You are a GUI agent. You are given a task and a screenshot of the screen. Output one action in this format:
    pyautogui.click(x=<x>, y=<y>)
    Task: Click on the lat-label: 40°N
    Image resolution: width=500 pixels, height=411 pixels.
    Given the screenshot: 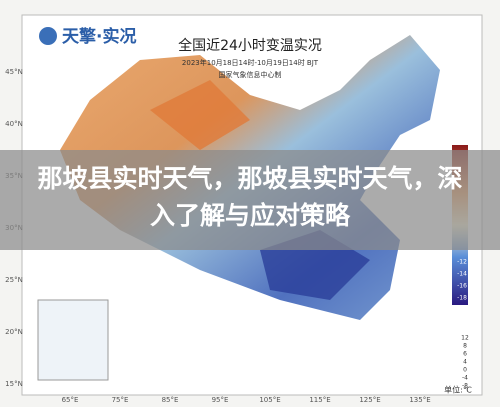 What is the action you would take?
    pyautogui.click(x=14, y=124)
    